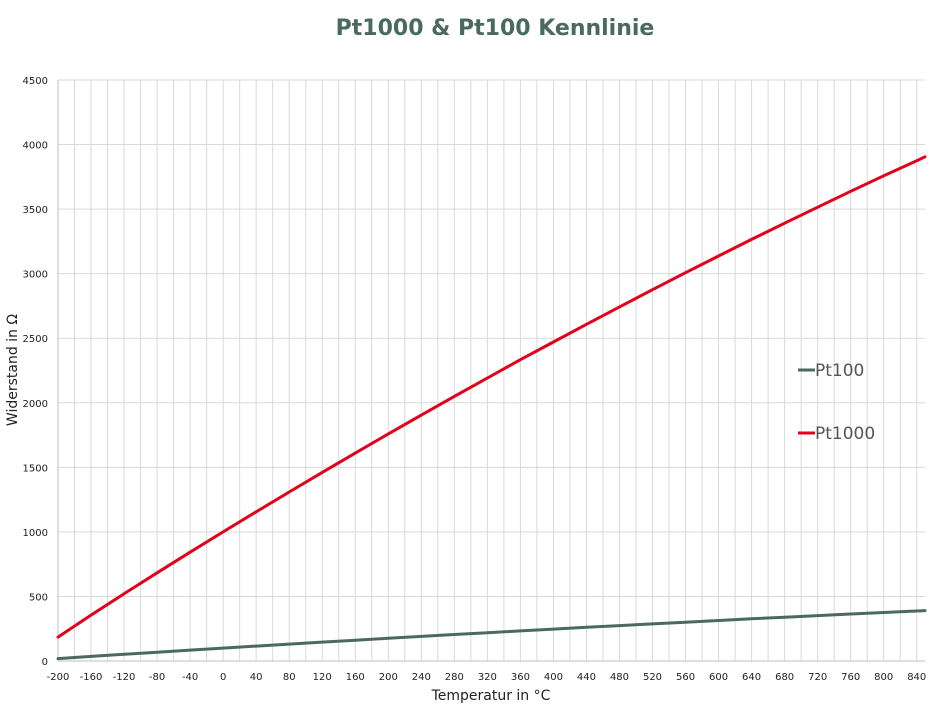 The width and height of the screenshot is (952, 723). I want to click on x-tick-label: 160, so click(355, 677).